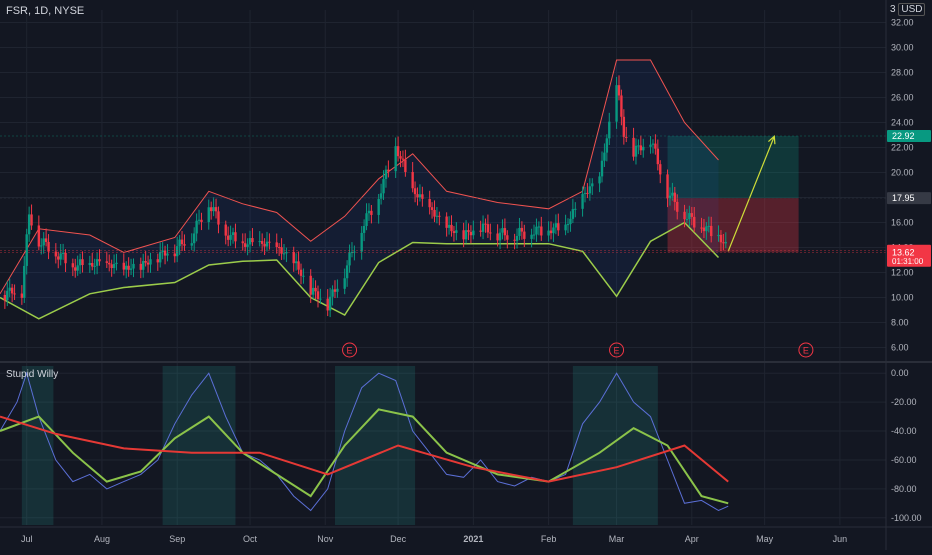 Image resolution: width=932 pixels, height=555 pixels. Describe the element at coordinates (909, 198) in the screenshot. I see `price-axis-label-bg` at that location.